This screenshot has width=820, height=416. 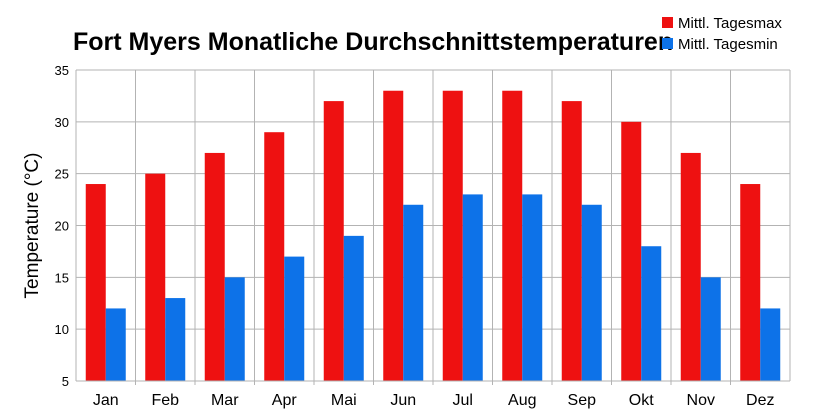 What do you see at coordinates (728, 44) in the screenshot?
I see `legend-label: Mittl. Tagesmin` at bounding box center [728, 44].